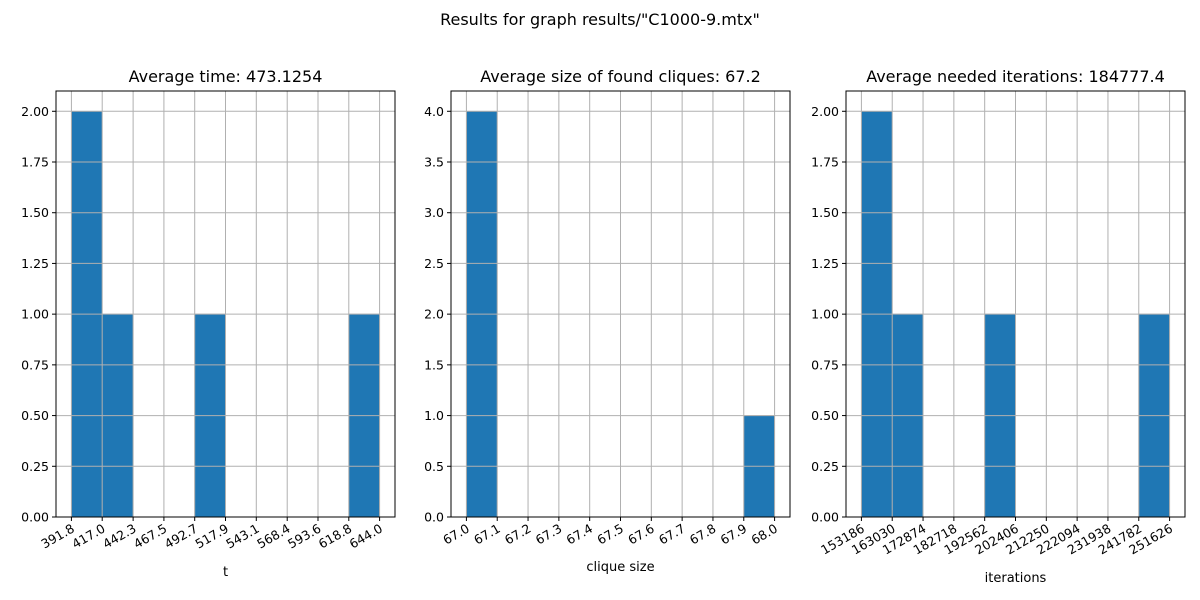 This screenshot has width=1200, height=600. I want to click on x-tick-label: 442.3, so click(119, 536).